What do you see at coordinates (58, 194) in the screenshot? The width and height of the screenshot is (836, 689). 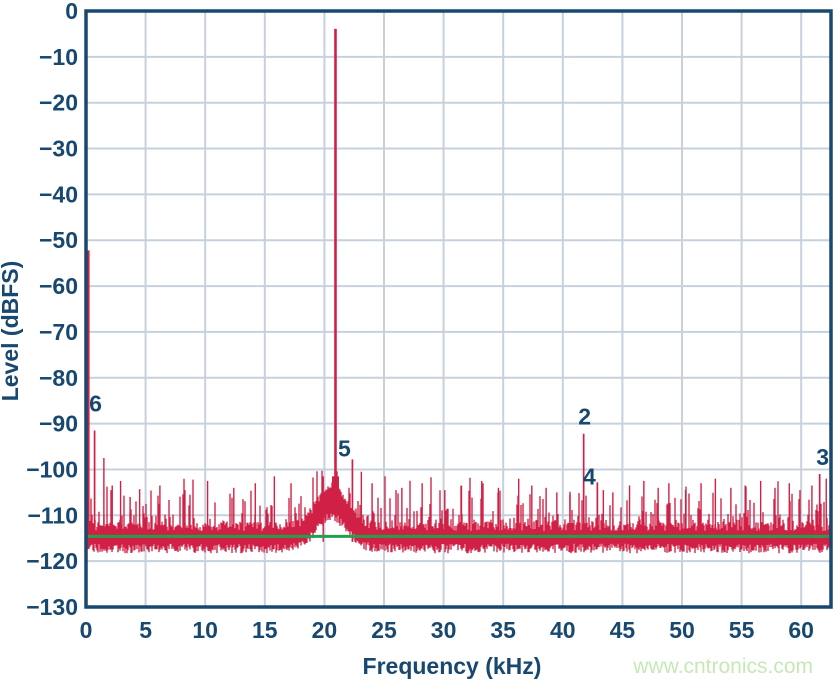 I see `y-tick-label: −40` at bounding box center [58, 194].